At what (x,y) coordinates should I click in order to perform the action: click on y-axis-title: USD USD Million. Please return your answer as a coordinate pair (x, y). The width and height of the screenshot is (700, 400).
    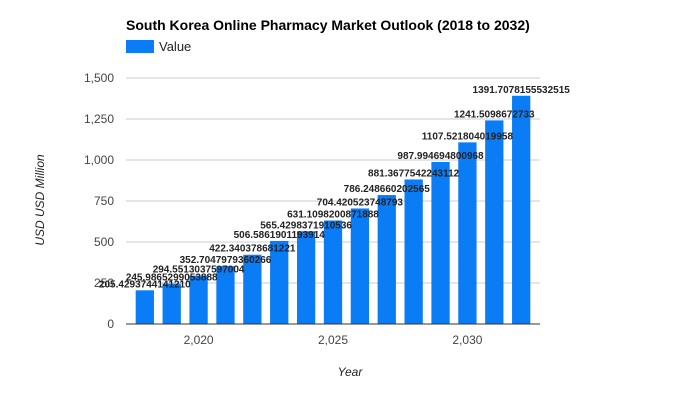
    Looking at the image, I should click on (40, 200).